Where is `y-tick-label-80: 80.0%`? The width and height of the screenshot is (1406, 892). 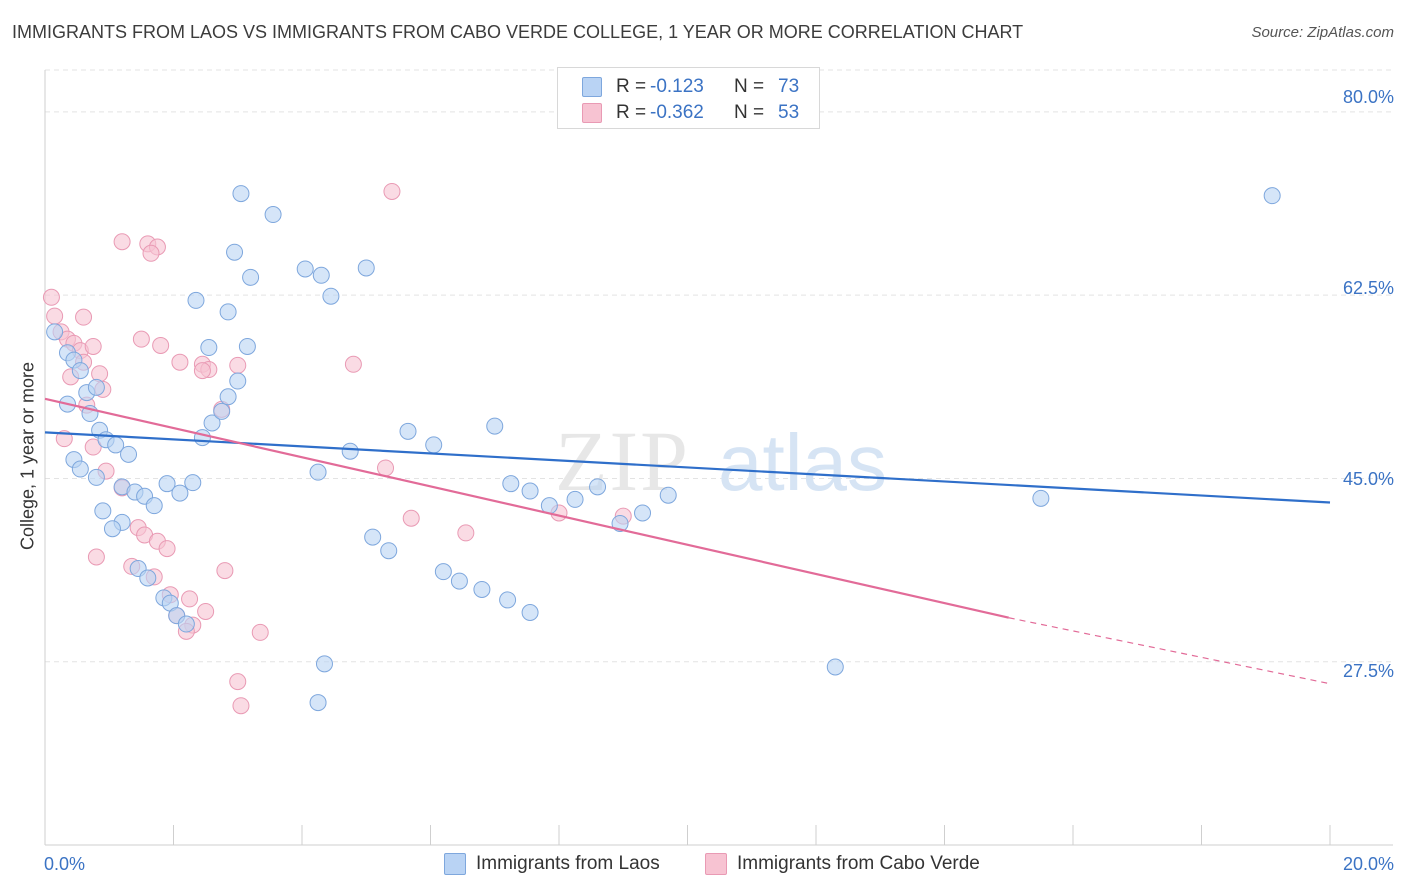
y-tick-label-80: 80.0% is located at coordinates (1368, 97).